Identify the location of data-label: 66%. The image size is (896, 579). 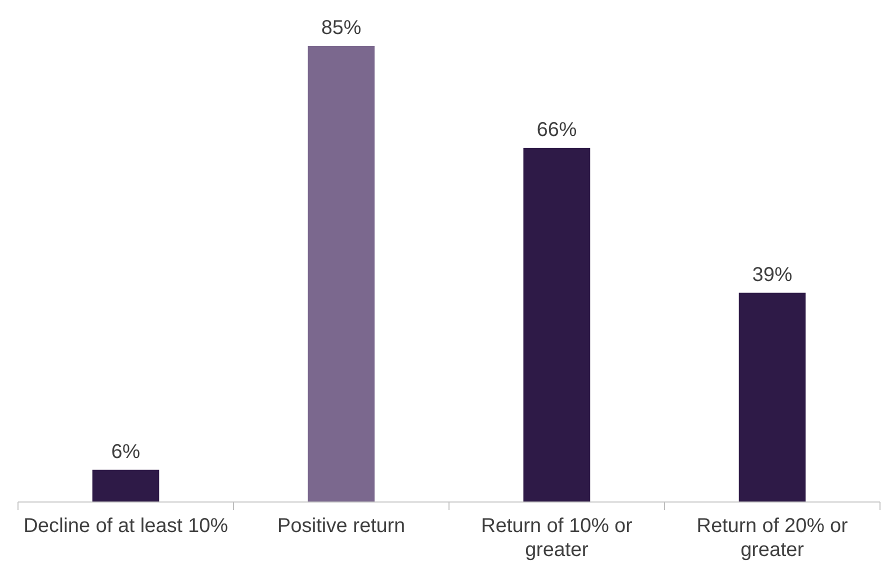
(556, 129).